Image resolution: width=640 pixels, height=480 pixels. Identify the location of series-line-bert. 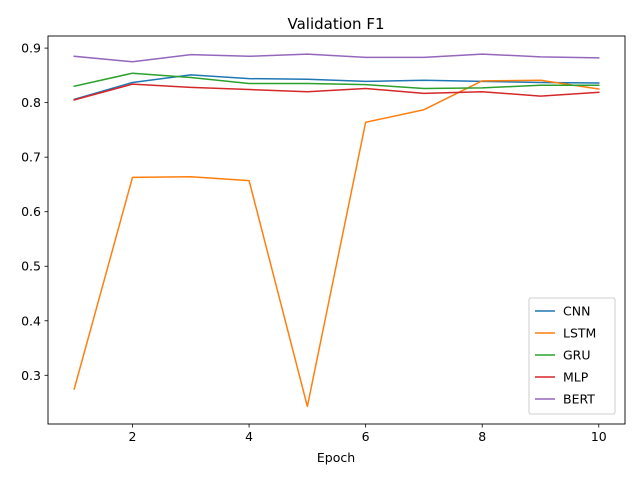
(336, 58).